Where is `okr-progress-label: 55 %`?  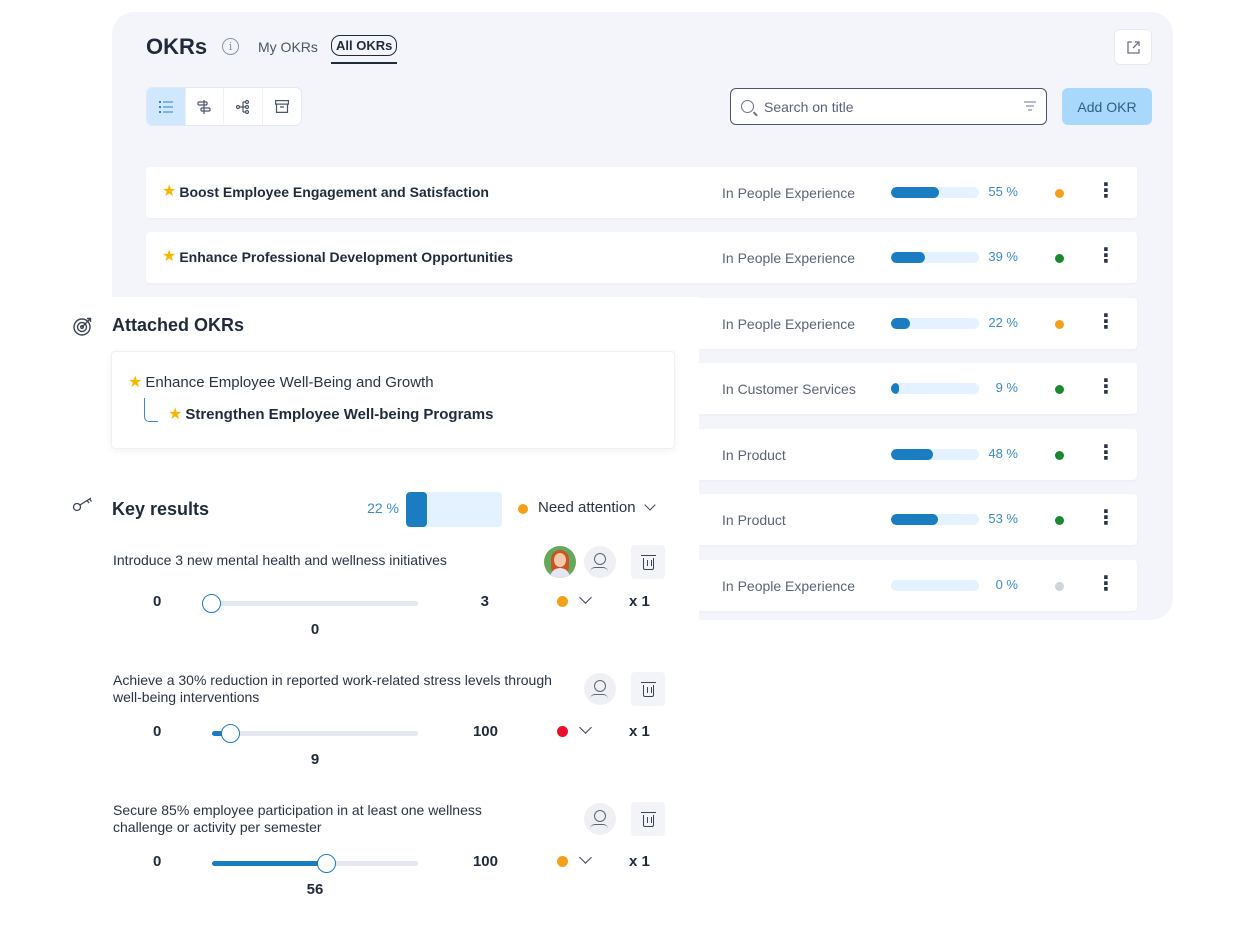
okr-progress-label: 55 % is located at coordinates (1003, 191).